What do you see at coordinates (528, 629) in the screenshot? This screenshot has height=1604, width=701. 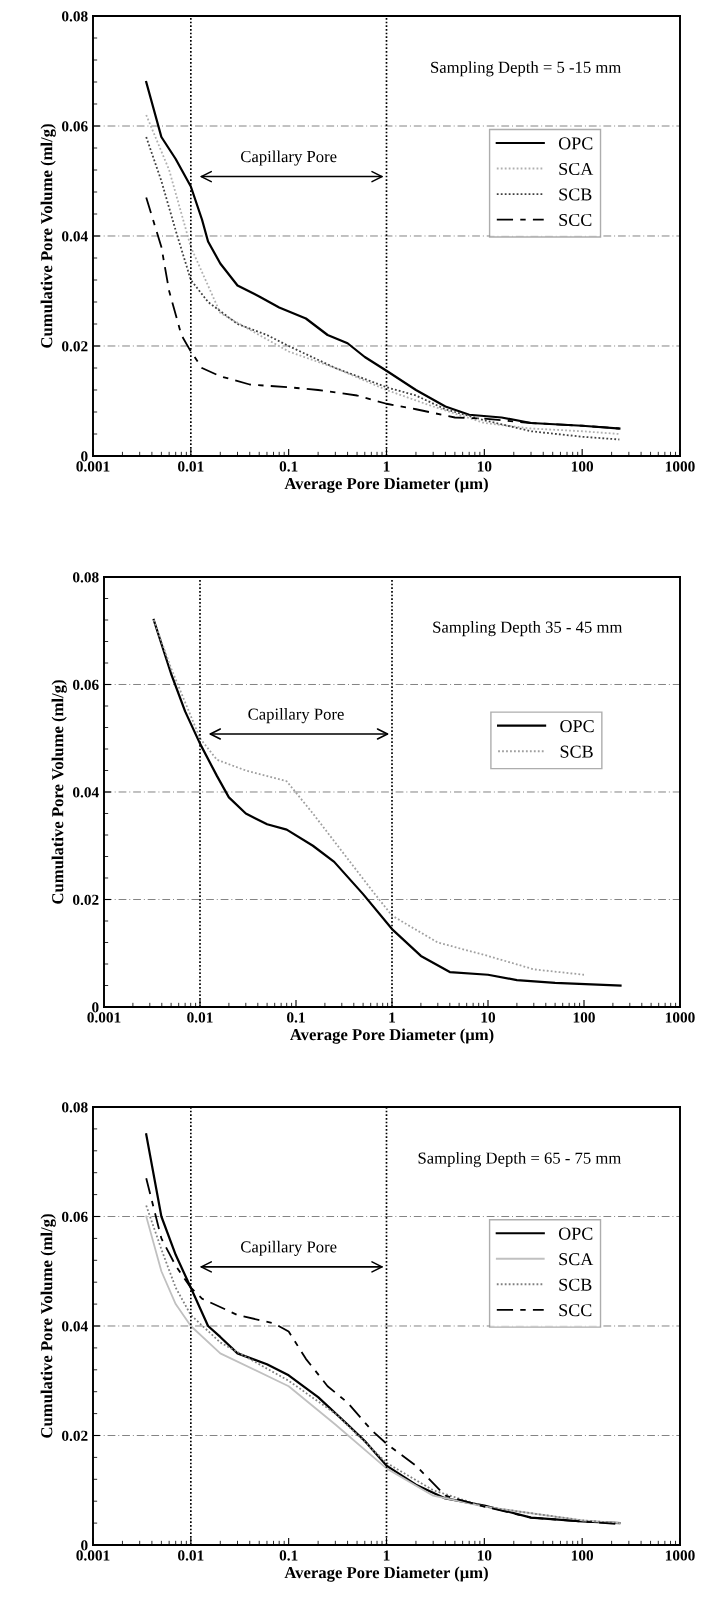 I see `annotation: Sampling Depth 35 - 45 mm` at bounding box center [528, 629].